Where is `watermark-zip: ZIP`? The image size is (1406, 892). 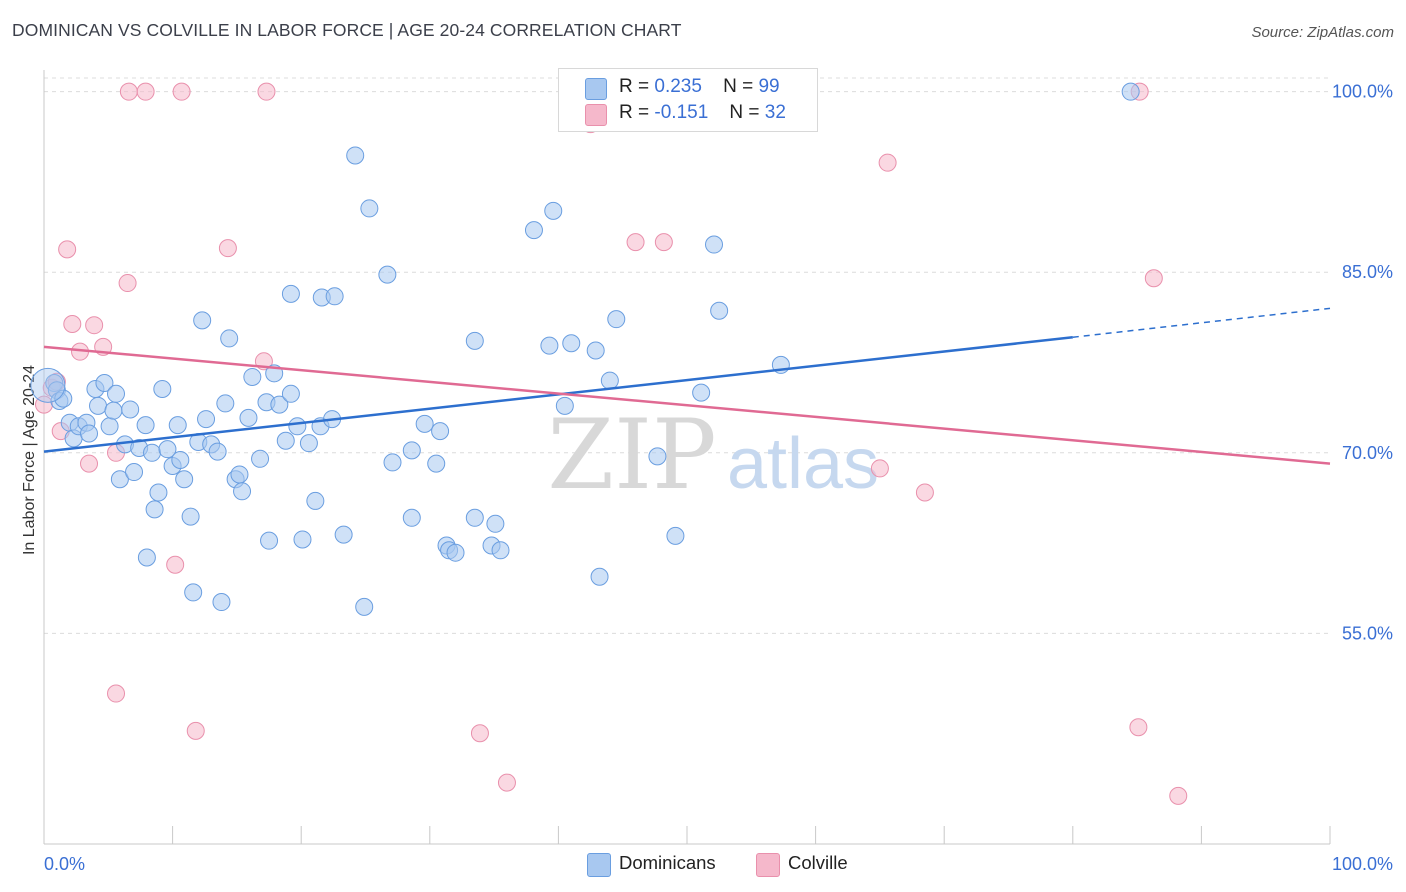
watermark-zip: ZIP is located at coordinates (631, 455).